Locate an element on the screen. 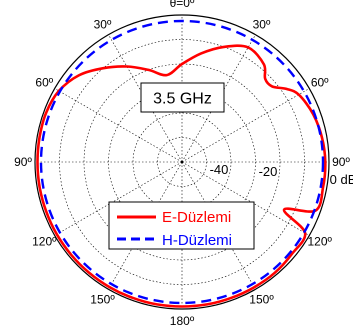 Image resolution: width=353 pixels, height=329 pixels. grid-circle is located at coordinates (182, 162).